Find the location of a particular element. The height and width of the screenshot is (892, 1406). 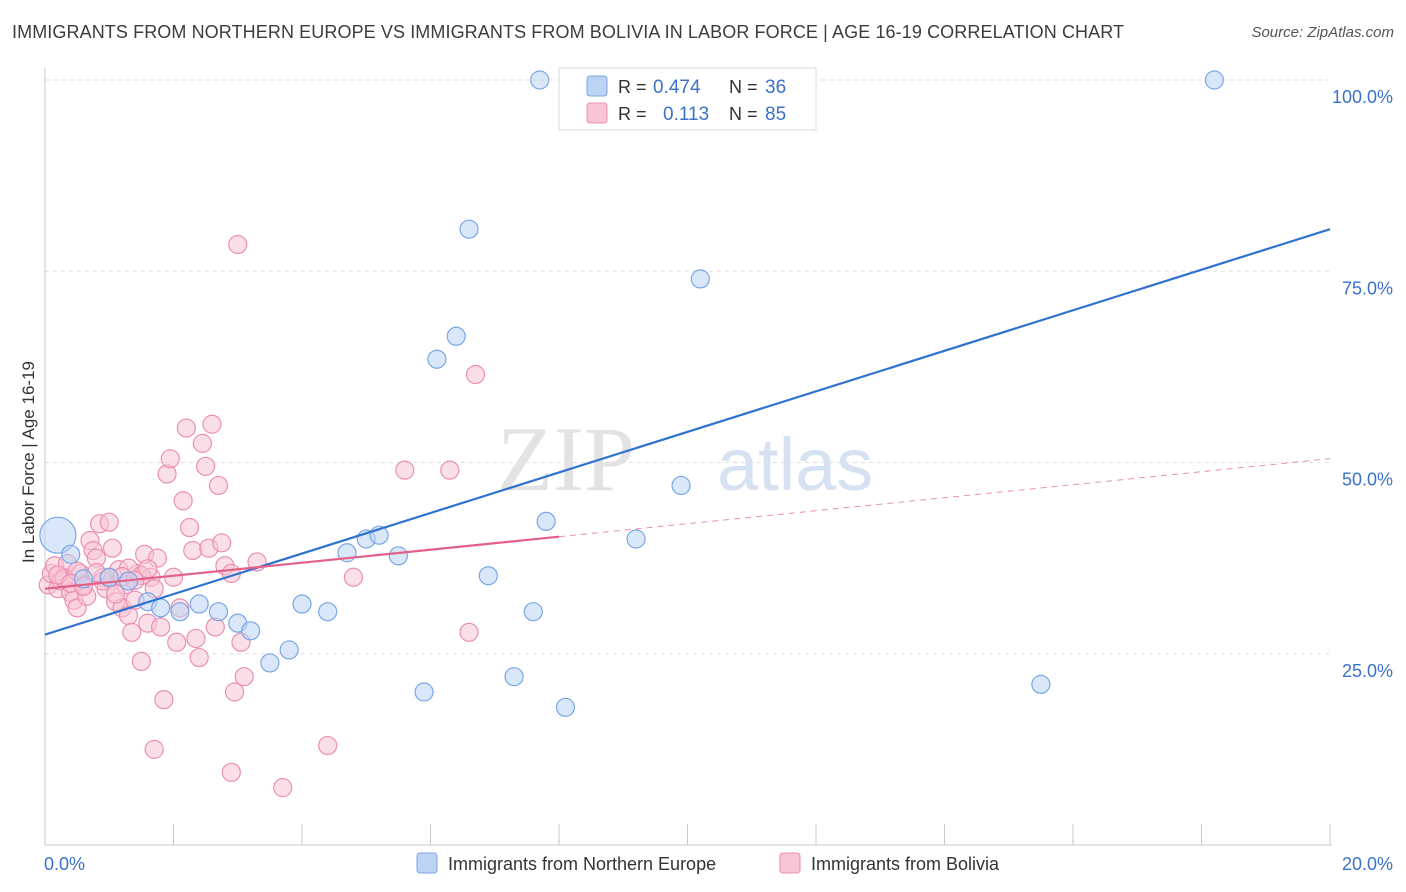

watermark-atlas: atlas is located at coordinates (795, 464).